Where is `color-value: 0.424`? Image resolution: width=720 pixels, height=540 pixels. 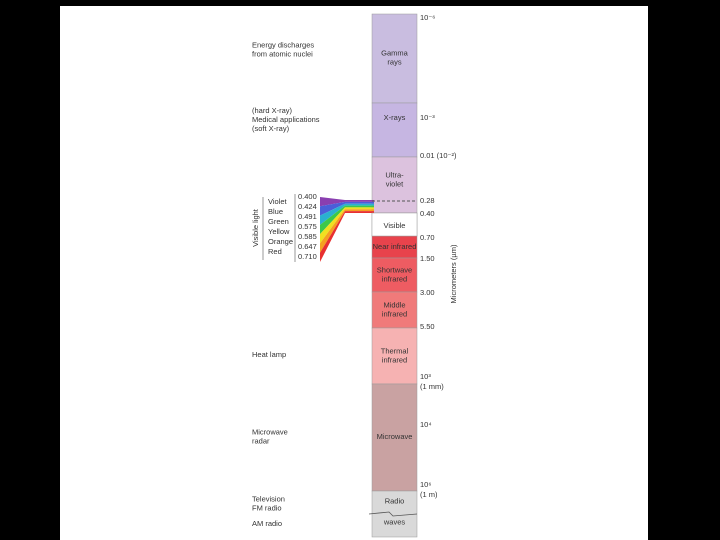 color-value: 0.424 is located at coordinates (307, 206).